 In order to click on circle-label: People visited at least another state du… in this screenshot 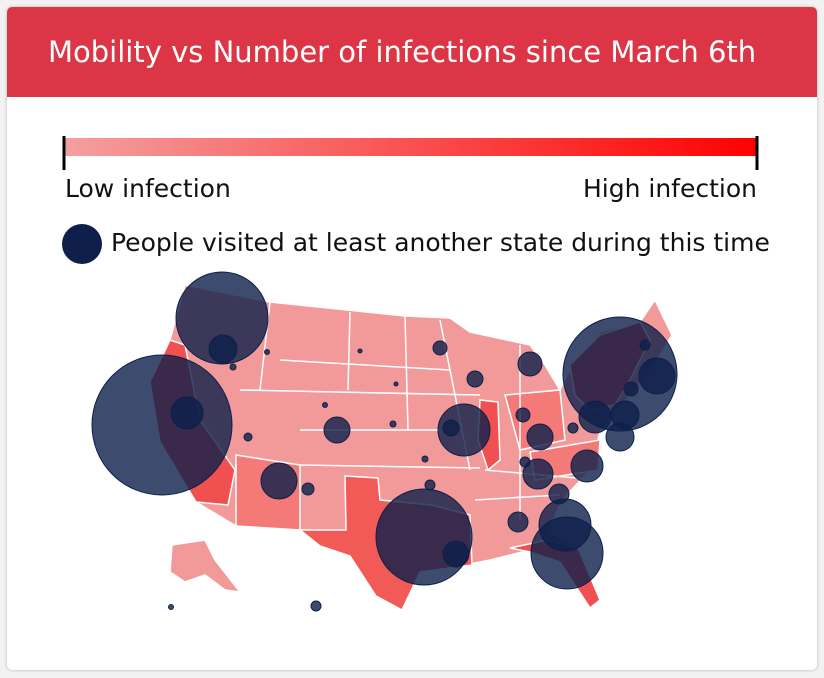, I will do `click(440, 242)`.